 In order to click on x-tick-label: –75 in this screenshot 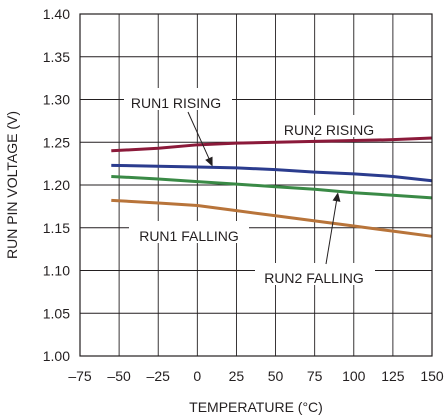, I will do `click(80, 376)`.